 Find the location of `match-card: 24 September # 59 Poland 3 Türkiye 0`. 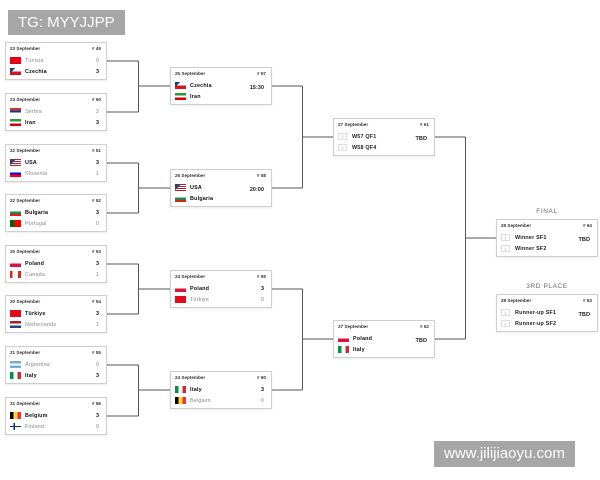

match-card: 24 September # 59 Poland 3 Türkiye 0 is located at coordinates (221, 289).